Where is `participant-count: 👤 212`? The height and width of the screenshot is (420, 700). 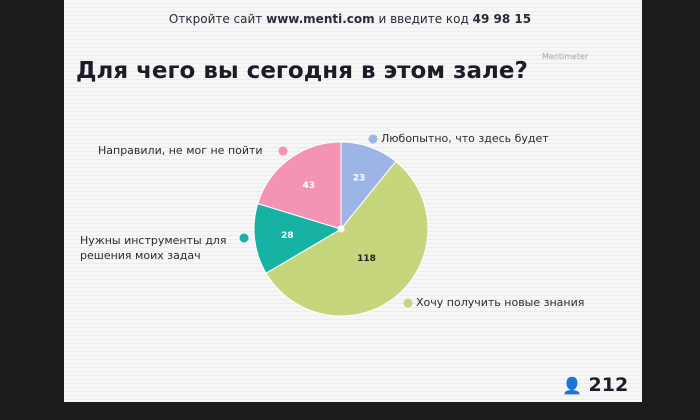 participant-count: 👤 212 is located at coordinates (595, 385).